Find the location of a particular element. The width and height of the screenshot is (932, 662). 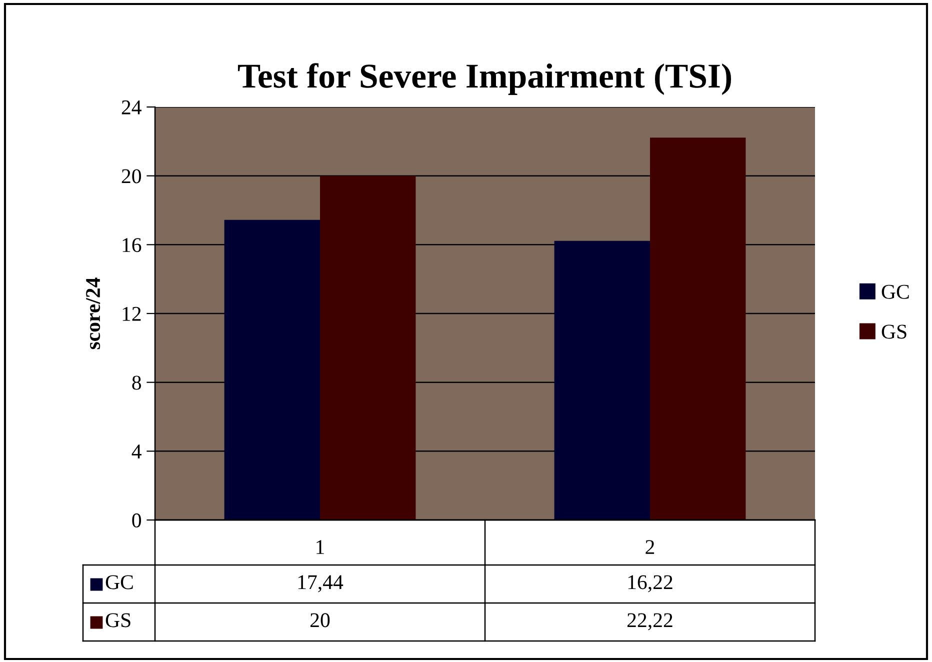

y-axis-title: score/24 is located at coordinates (93, 314).